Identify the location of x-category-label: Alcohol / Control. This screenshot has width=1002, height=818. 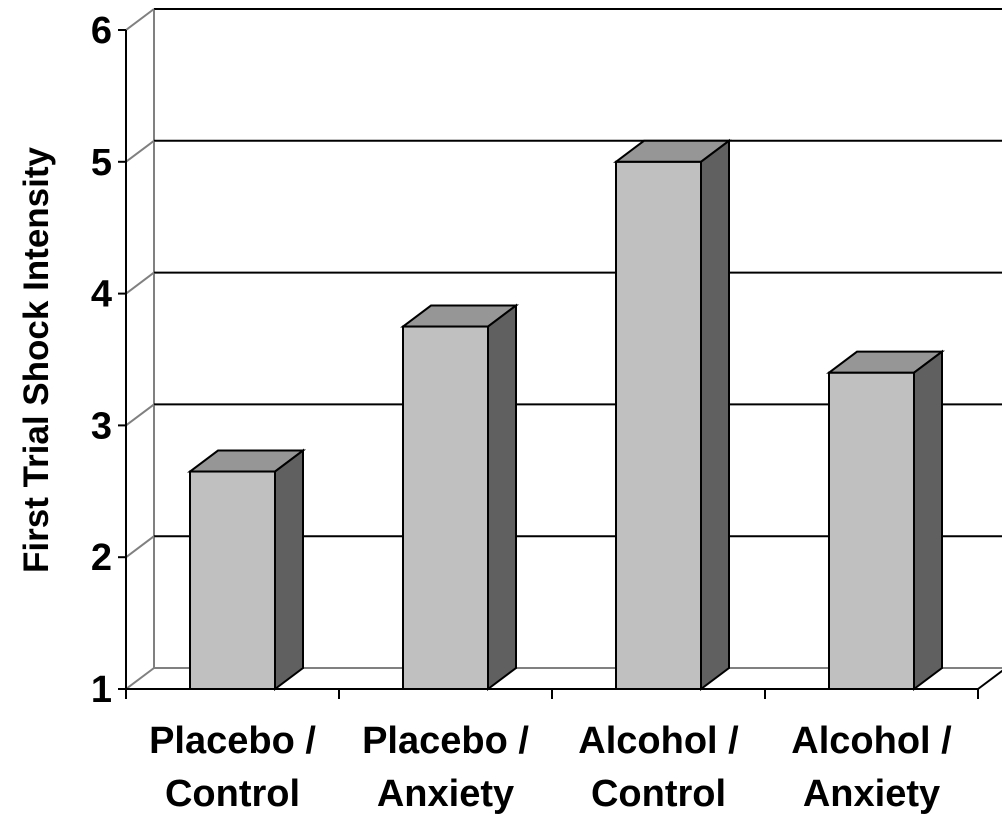
(658, 767).